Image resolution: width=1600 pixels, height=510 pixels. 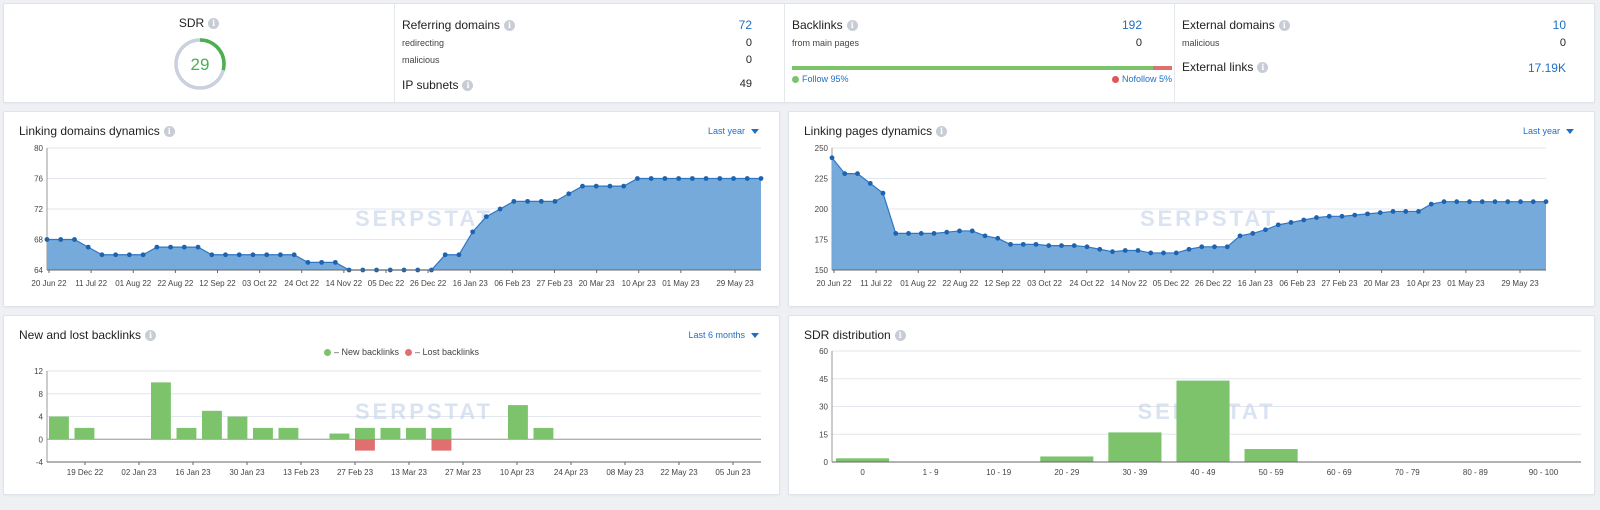 What do you see at coordinates (868, 131) in the screenshot?
I see `panel-title: Linking pages dynamics` at bounding box center [868, 131].